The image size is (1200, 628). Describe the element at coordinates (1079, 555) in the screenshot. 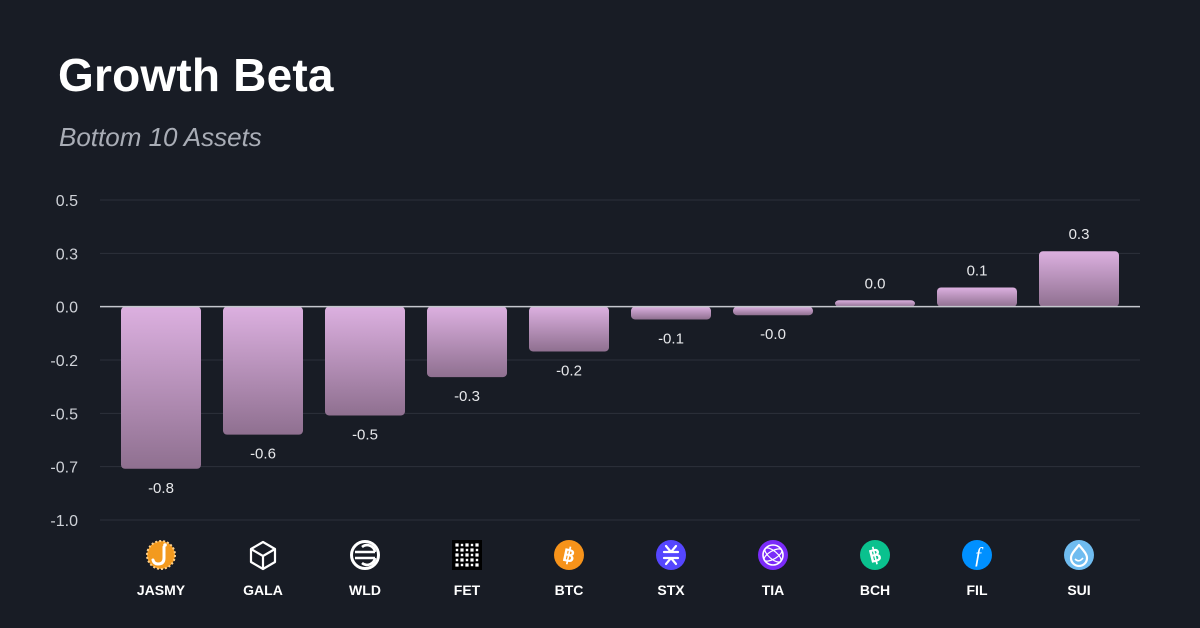

I see `sui-icon` at that location.